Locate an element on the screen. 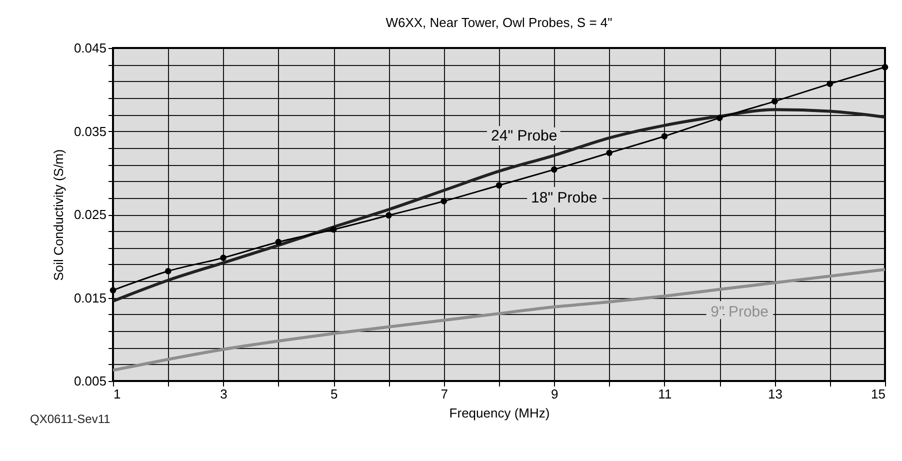 The image size is (902, 461). x-axis-title: Frequency (MHz) is located at coordinates (499, 413).